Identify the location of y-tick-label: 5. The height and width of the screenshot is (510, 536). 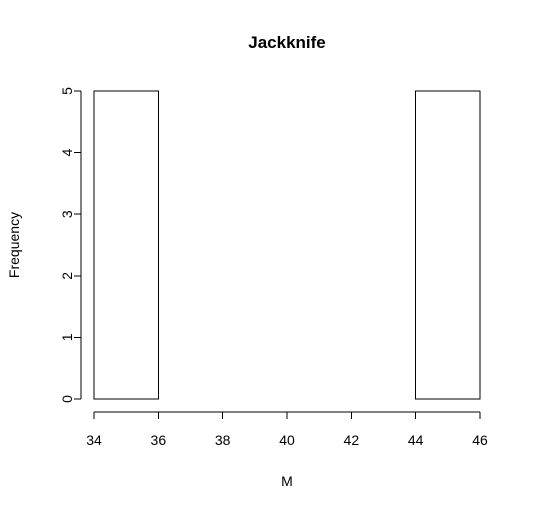
(67, 91).